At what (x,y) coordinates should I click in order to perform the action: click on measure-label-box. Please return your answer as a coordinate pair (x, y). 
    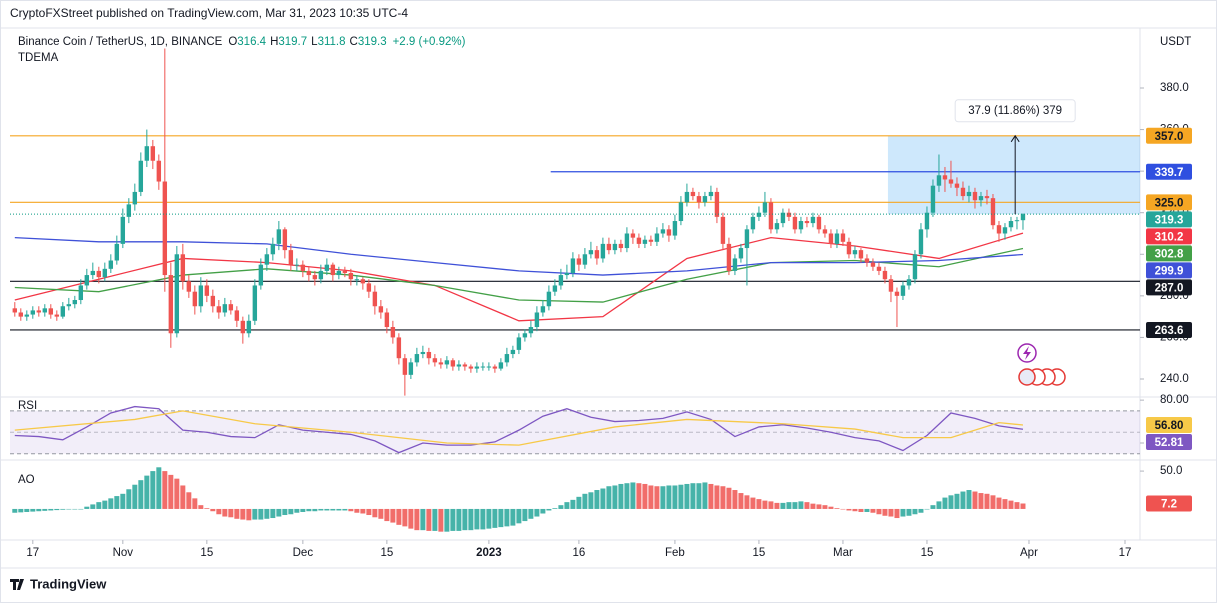
    Looking at the image, I should click on (1015, 111).